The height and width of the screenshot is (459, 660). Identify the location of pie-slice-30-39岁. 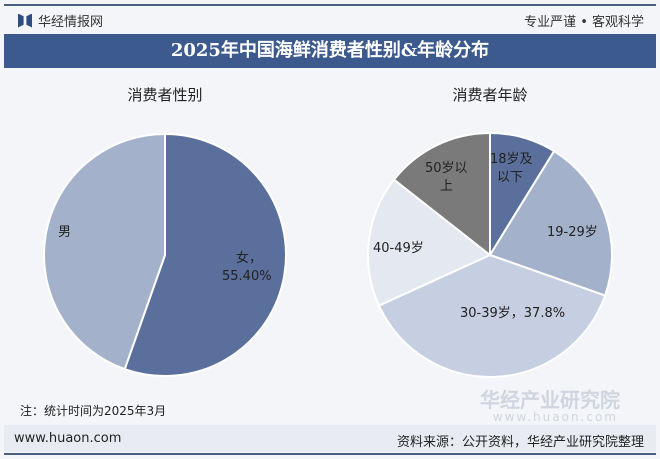
(492, 315).